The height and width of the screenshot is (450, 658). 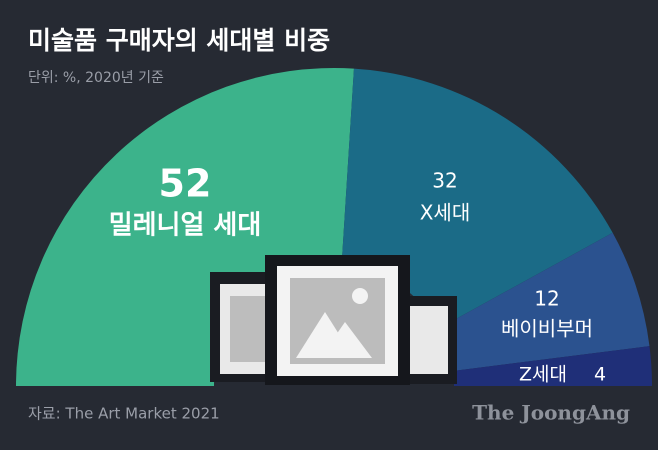 I want to click on category-label: X세대, so click(x=445, y=213).